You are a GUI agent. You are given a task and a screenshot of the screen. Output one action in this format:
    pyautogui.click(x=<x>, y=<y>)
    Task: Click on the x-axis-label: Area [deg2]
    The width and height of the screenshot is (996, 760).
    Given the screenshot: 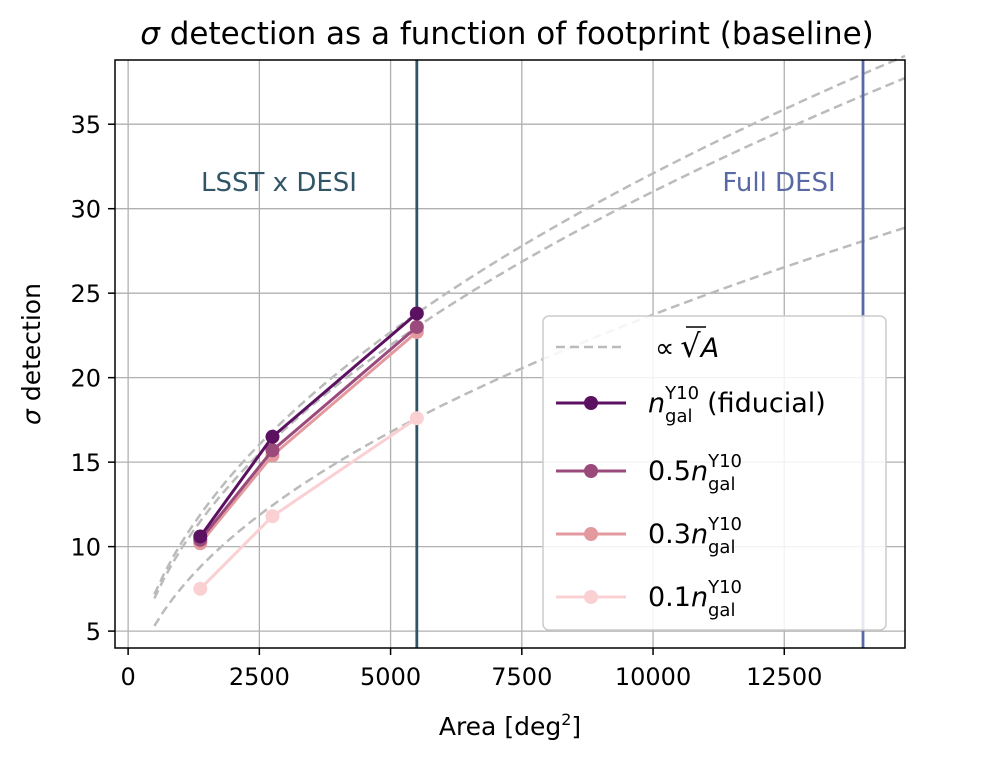 What is the action you would take?
    pyautogui.click(x=510, y=725)
    